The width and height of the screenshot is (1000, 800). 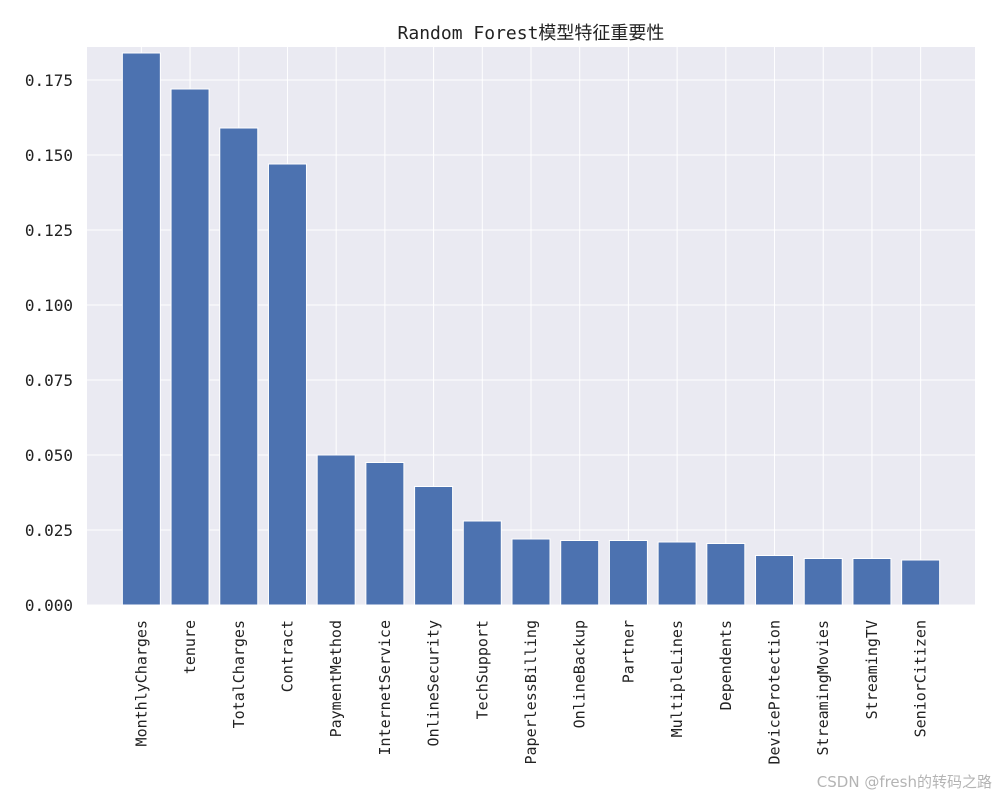 I want to click on bar-Dependents, so click(x=726, y=574).